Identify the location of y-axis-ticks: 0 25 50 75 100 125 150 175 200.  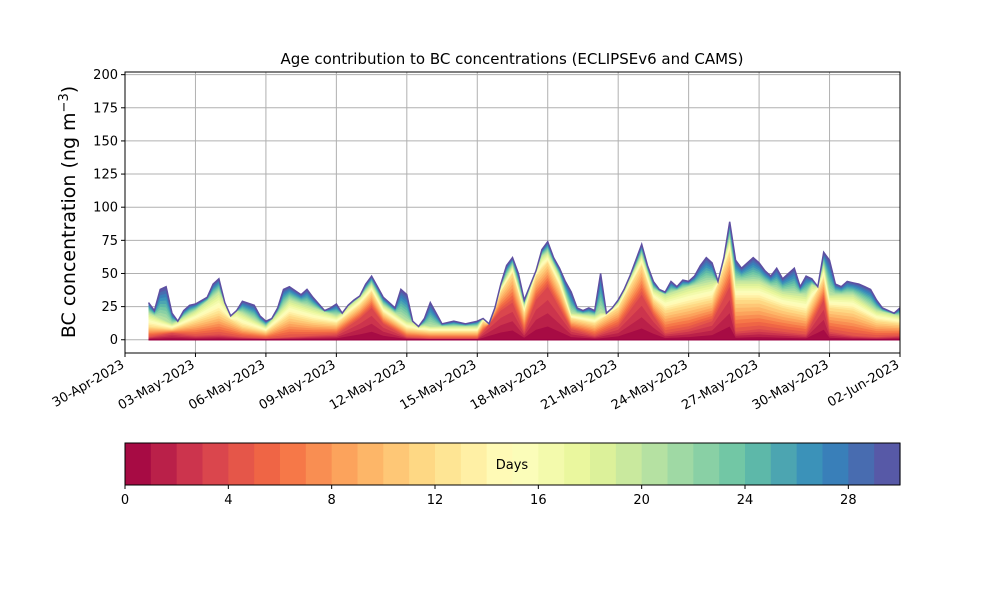
(109, 208).